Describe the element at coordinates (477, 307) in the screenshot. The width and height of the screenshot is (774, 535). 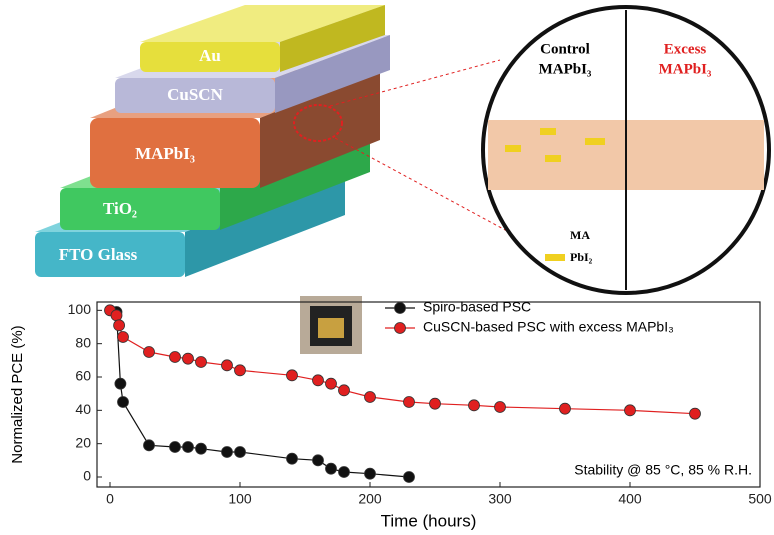
I see `legend-label: Spiro-based PSC` at that location.